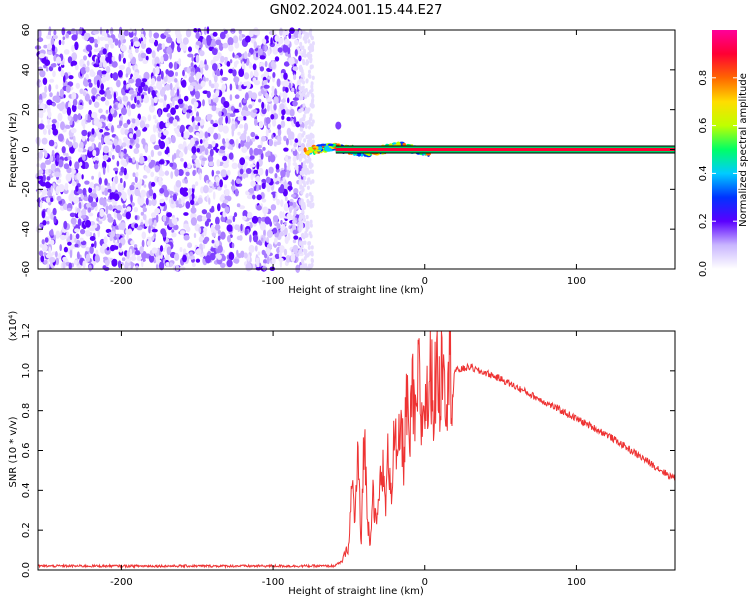 The image size is (750, 600). Describe the element at coordinates (356, 290) in the screenshot. I see `spectrogram-x-label: Height of straight line (km)` at that location.